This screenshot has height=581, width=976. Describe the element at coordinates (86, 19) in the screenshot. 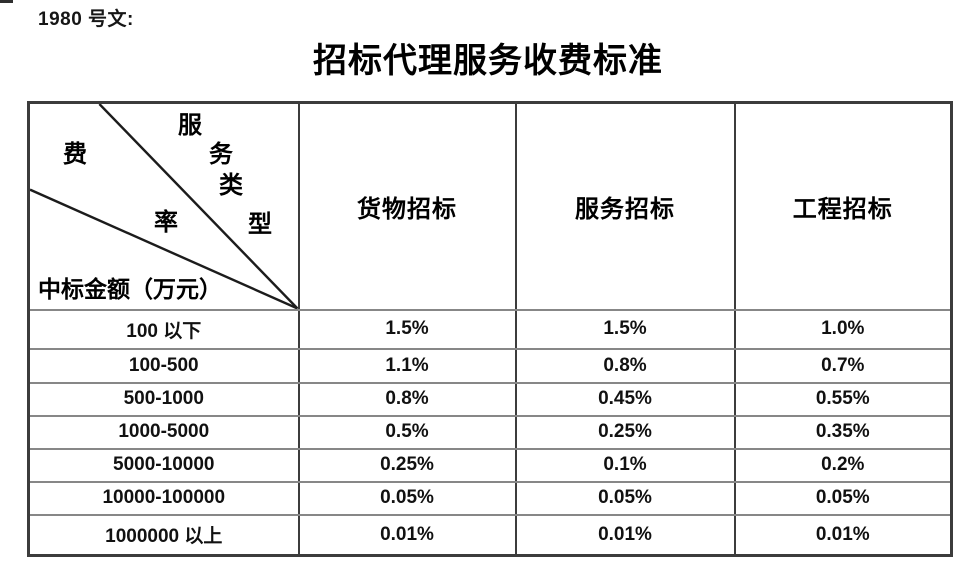

I see `doc-reference-label: 1980 号文:` at that location.